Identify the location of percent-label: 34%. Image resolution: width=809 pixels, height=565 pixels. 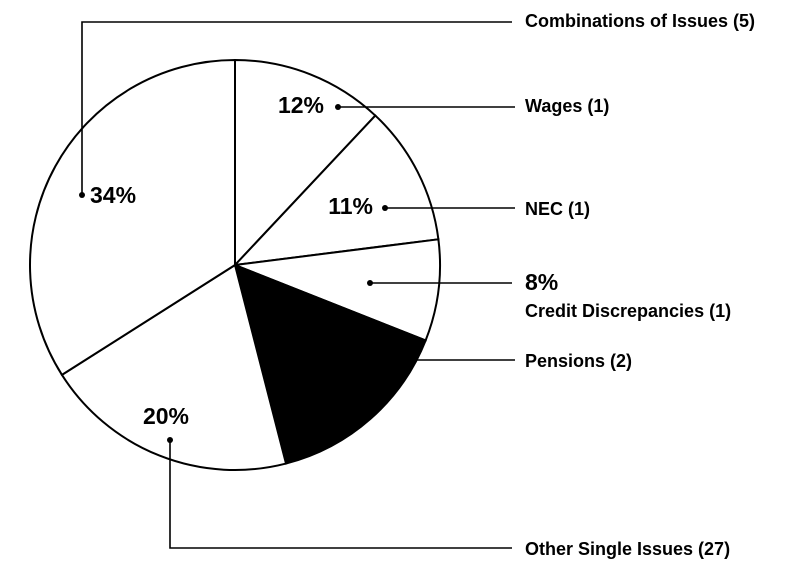
(113, 195).